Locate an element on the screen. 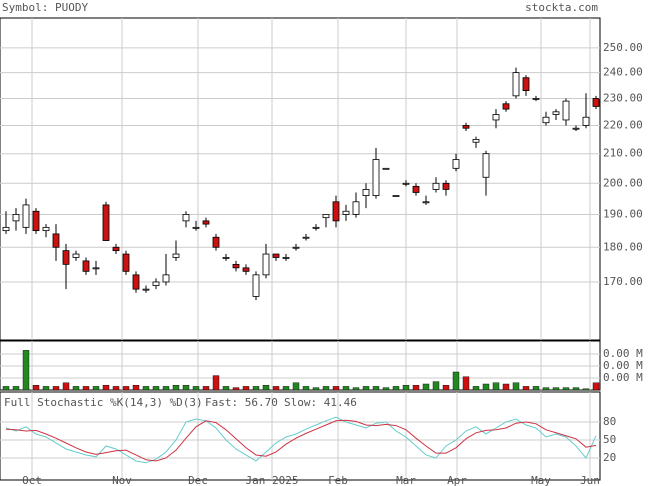  y-tick-label: 220.00 is located at coordinates (623, 124).